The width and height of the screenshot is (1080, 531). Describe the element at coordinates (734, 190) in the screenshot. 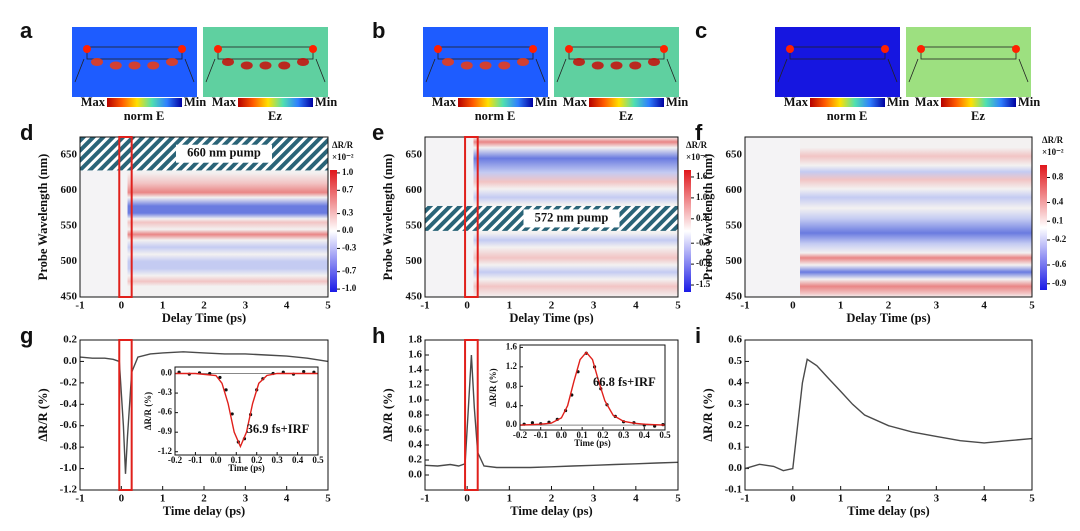

I see `y-tick-label: 600` at that location.